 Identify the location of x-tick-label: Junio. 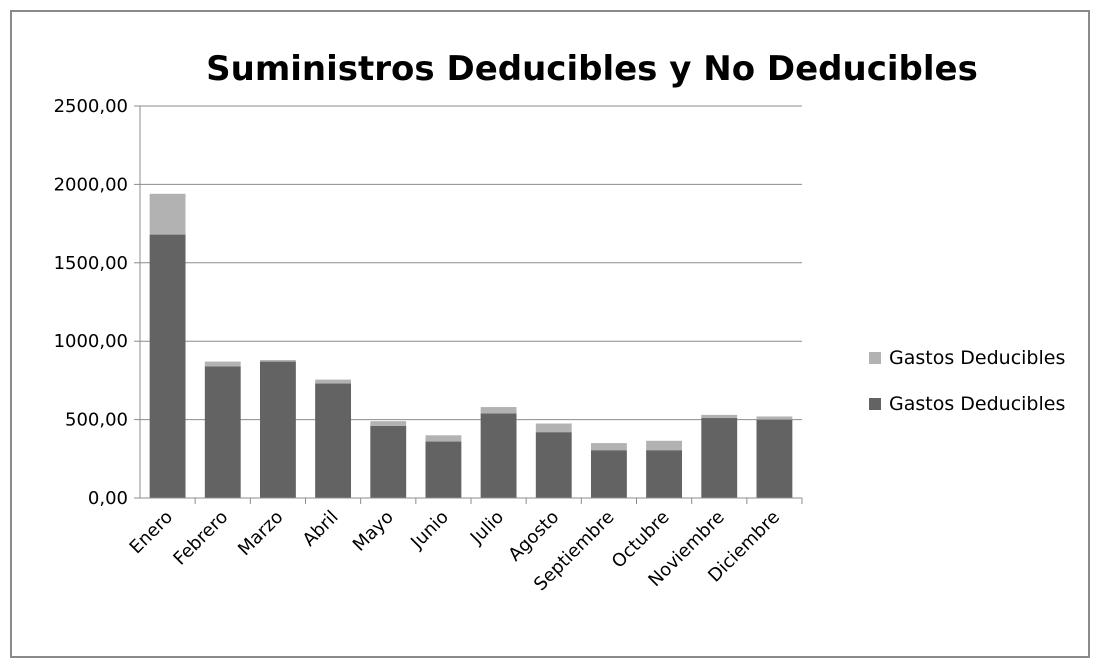
(429, 530).